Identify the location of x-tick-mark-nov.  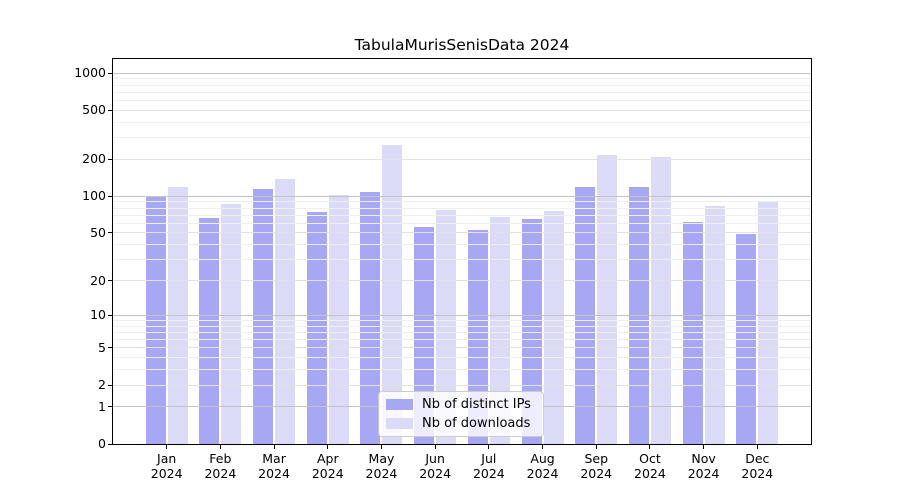
(704, 447).